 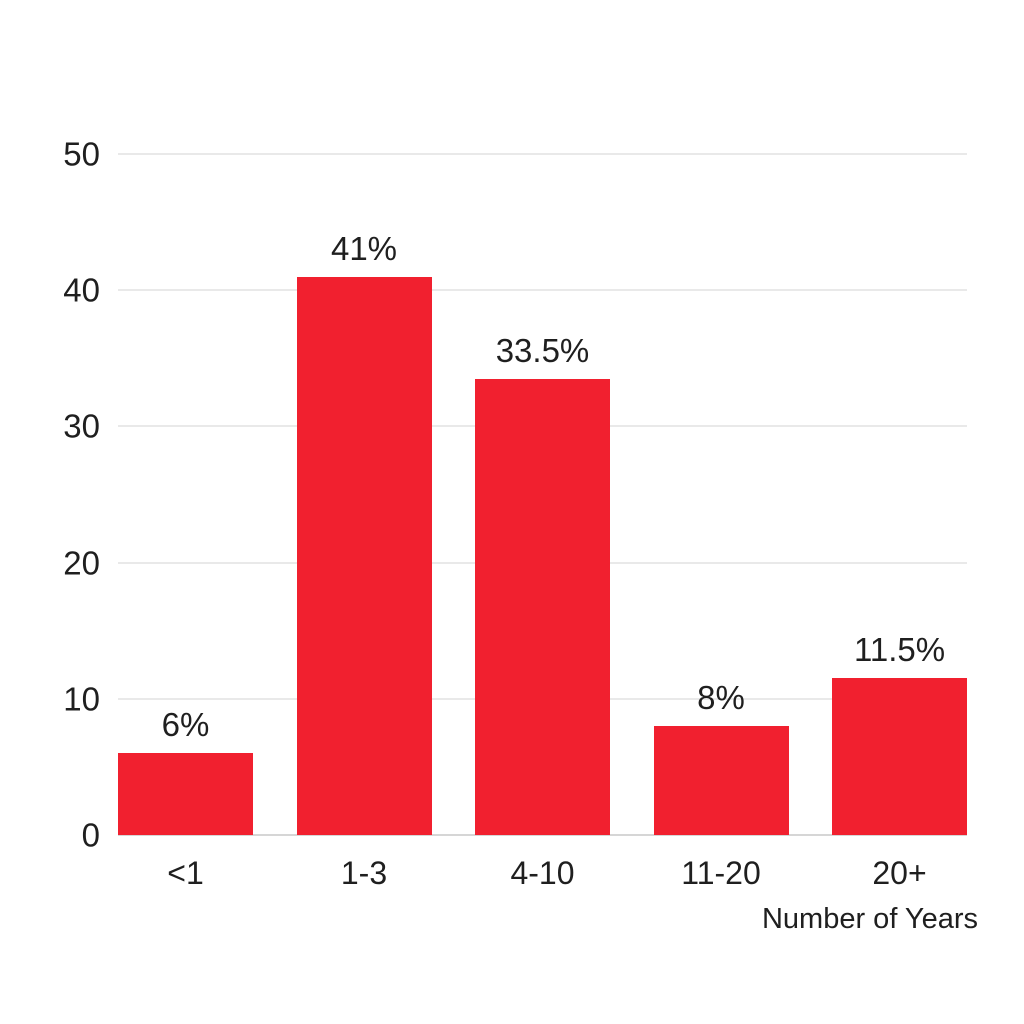 I want to click on value-label-1-3: 41%, so click(x=364, y=248).